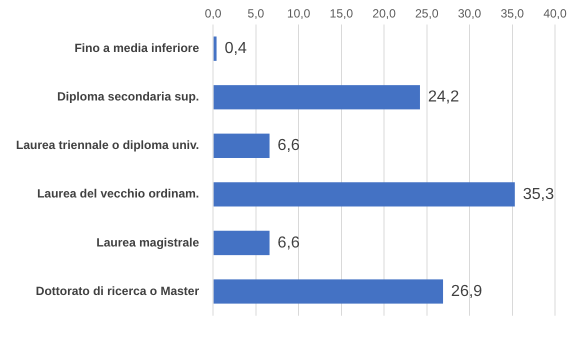  Describe the element at coordinates (118, 193) in the screenshot. I see `y-tick-label: Laurea del vecchio ordinam.` at that location.